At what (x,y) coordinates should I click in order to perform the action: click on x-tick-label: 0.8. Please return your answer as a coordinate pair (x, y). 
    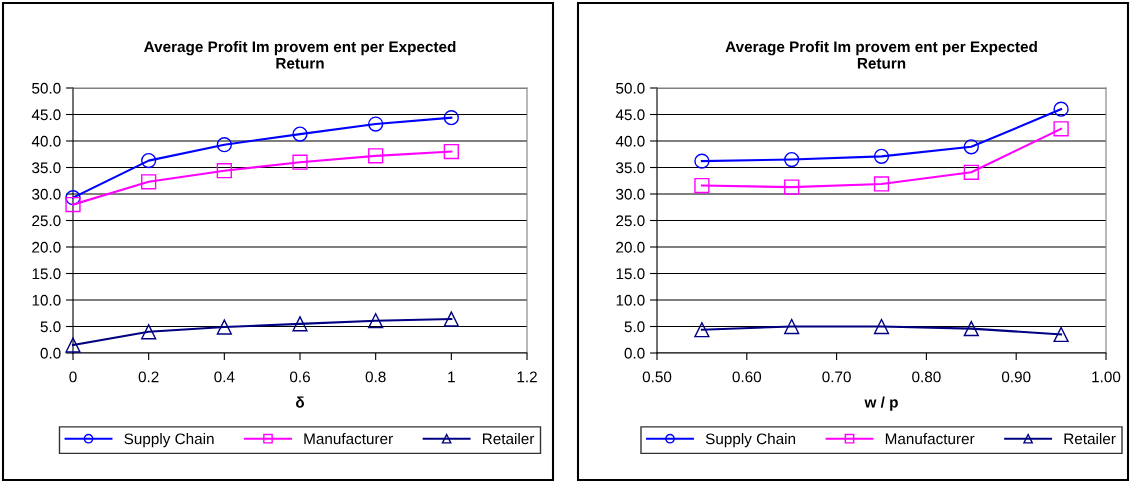
    Looking at the image, I should click on (375, 377).